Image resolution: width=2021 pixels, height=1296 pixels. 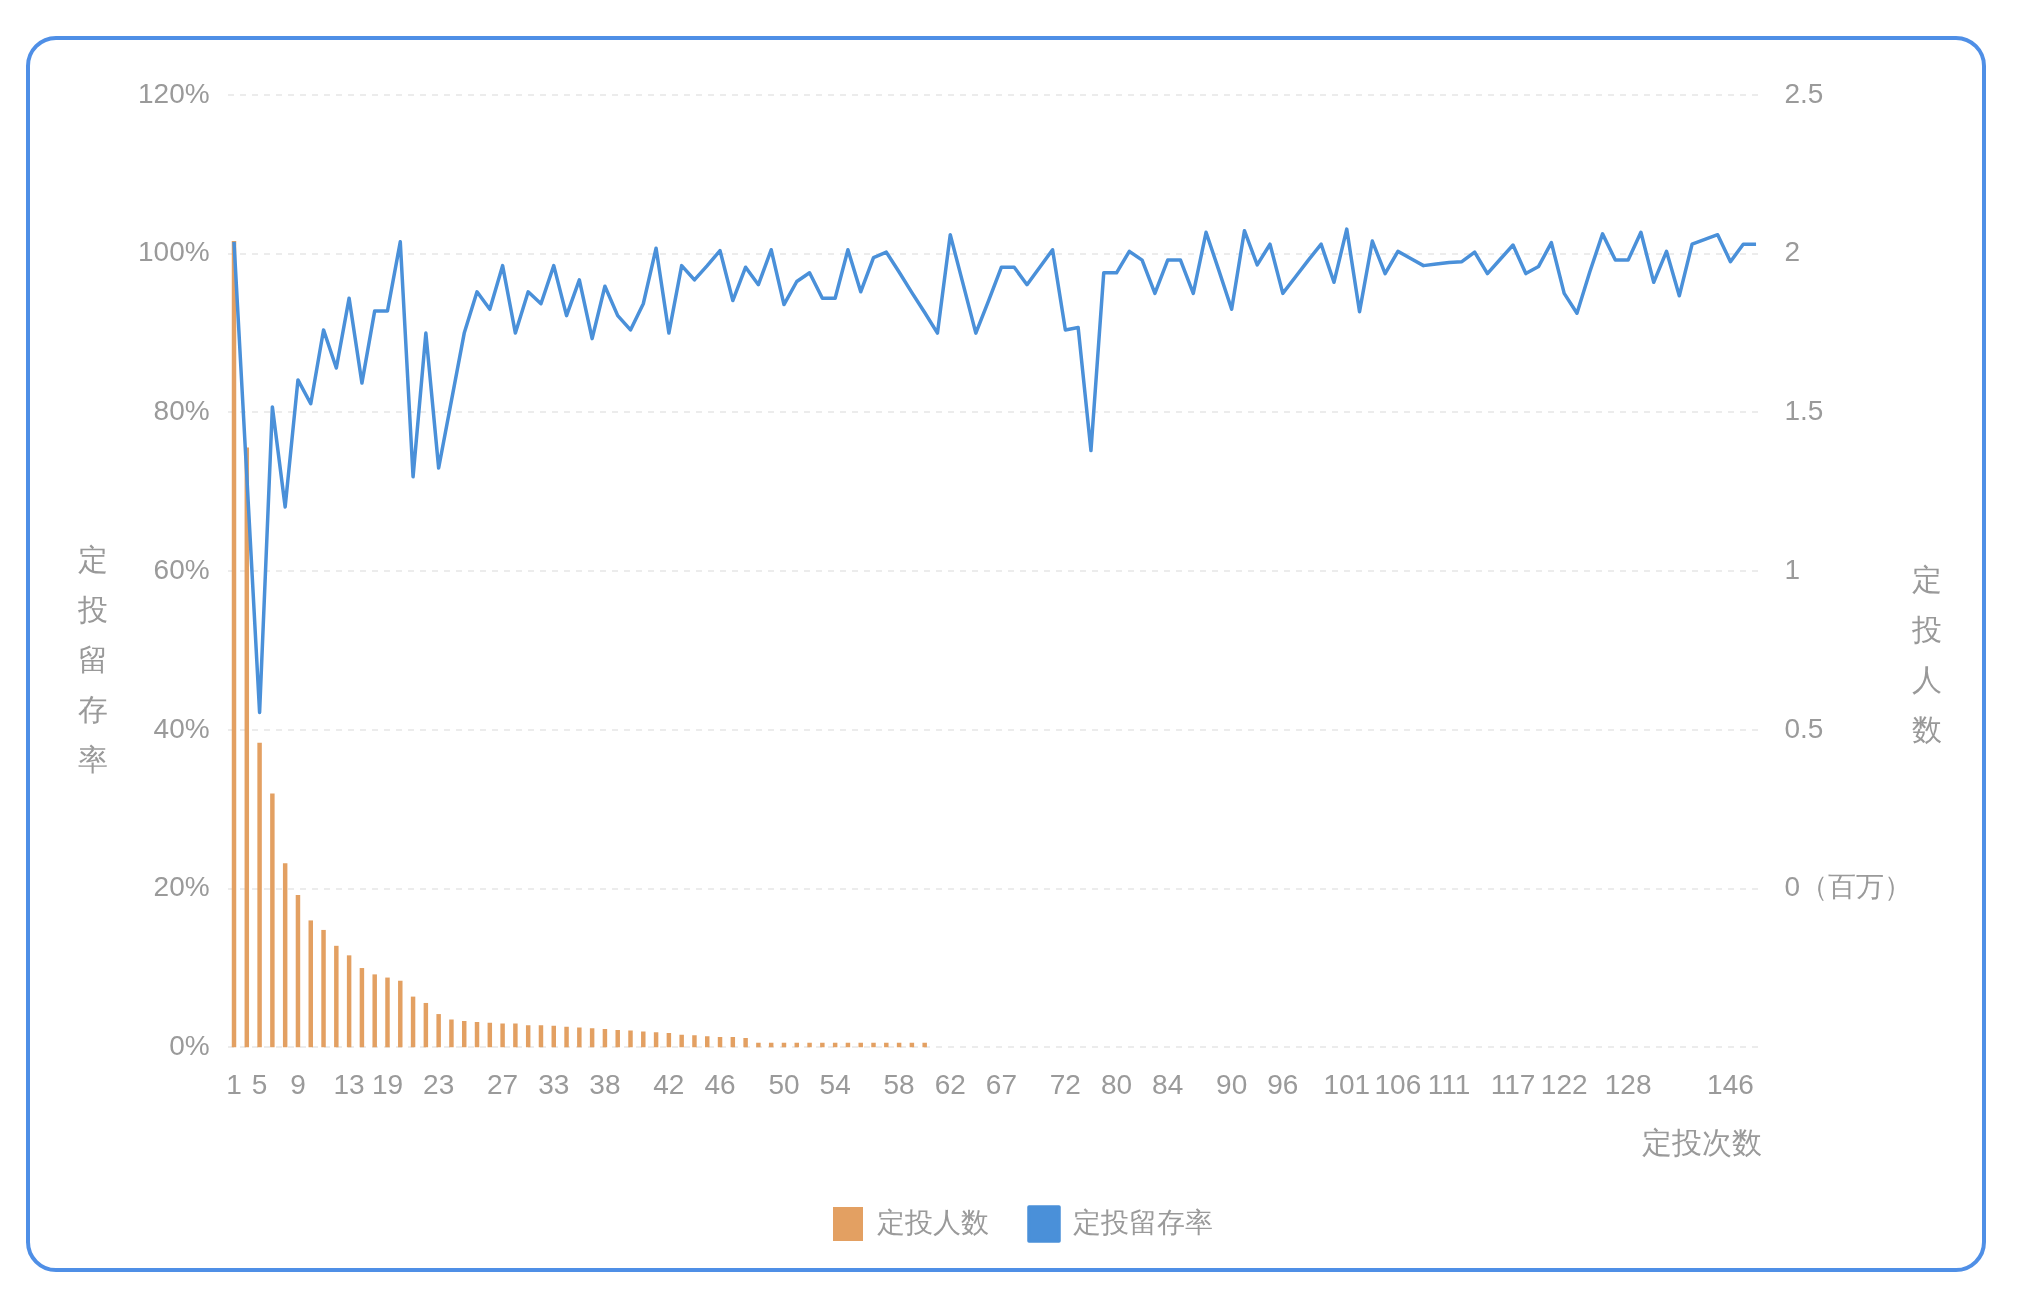 What do you see at coordinates (1449, 1084) in the screenshot?
I see `x-tick-label: 111` at bounding box center [1449, 1084].